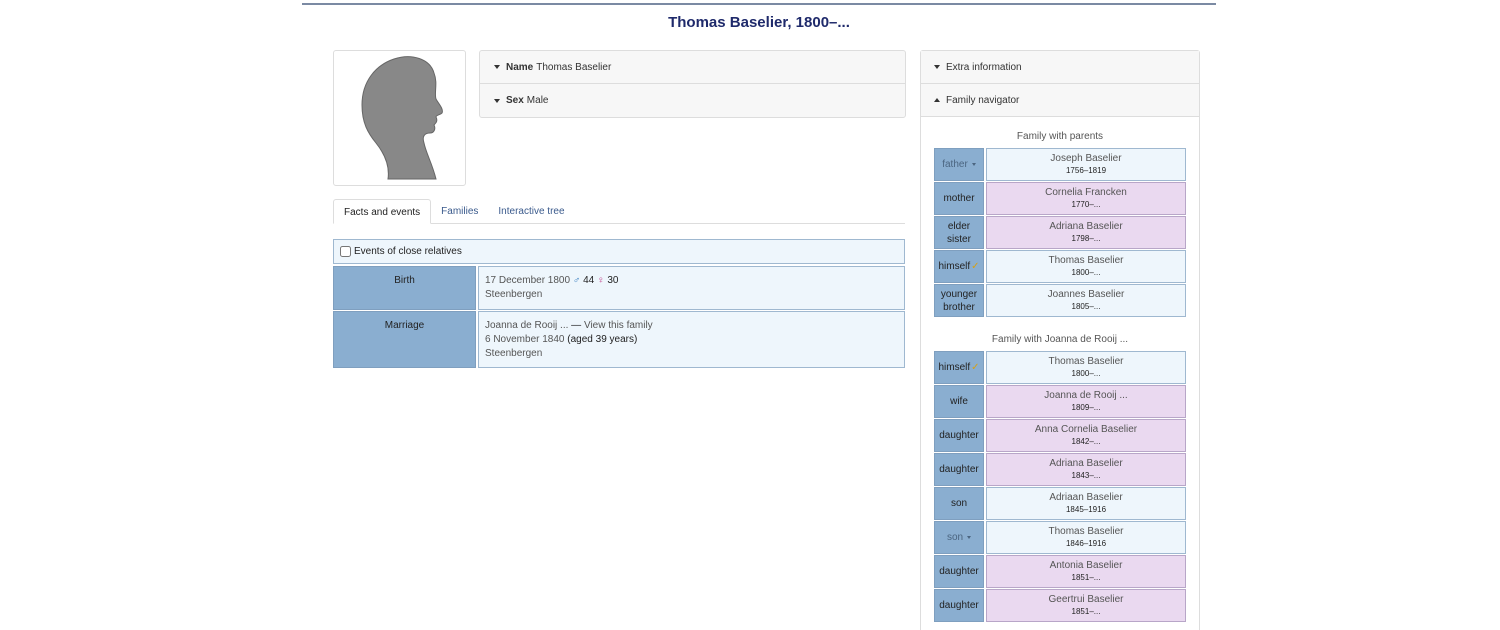 Image resolution: width=1500 pixels, height=630 pixels. Describe the element at coordinates (691, 288) in the screenshot. I see `fact-value: 17 December 1800 ♂ 44 ♀ 30 Steenbergen` at that location.